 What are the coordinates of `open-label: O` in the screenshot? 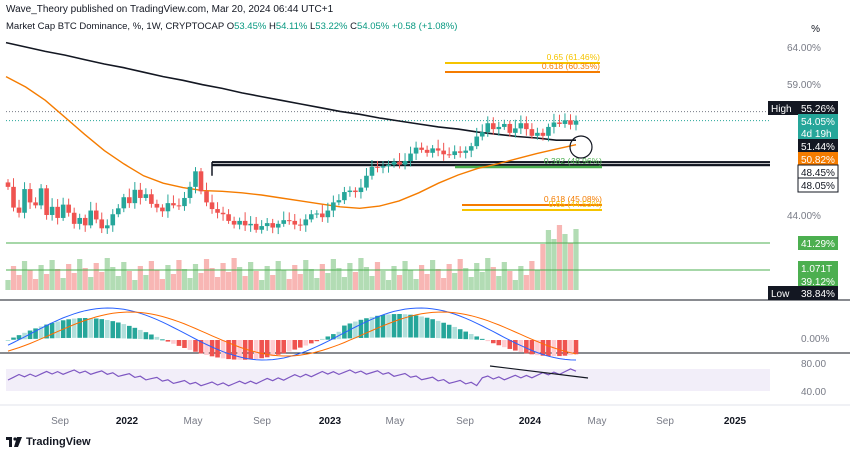 It's located at (230, 26).